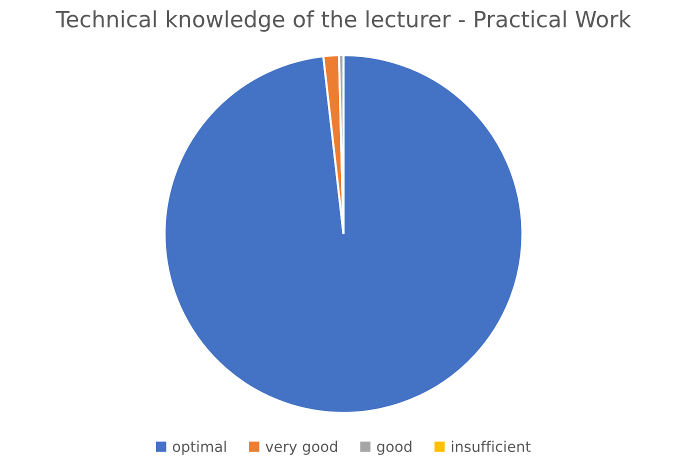  What do you see at coordinates (302, 447) in the screenshot?
I see `legend-label: very good` at bounding box center [302, 447].